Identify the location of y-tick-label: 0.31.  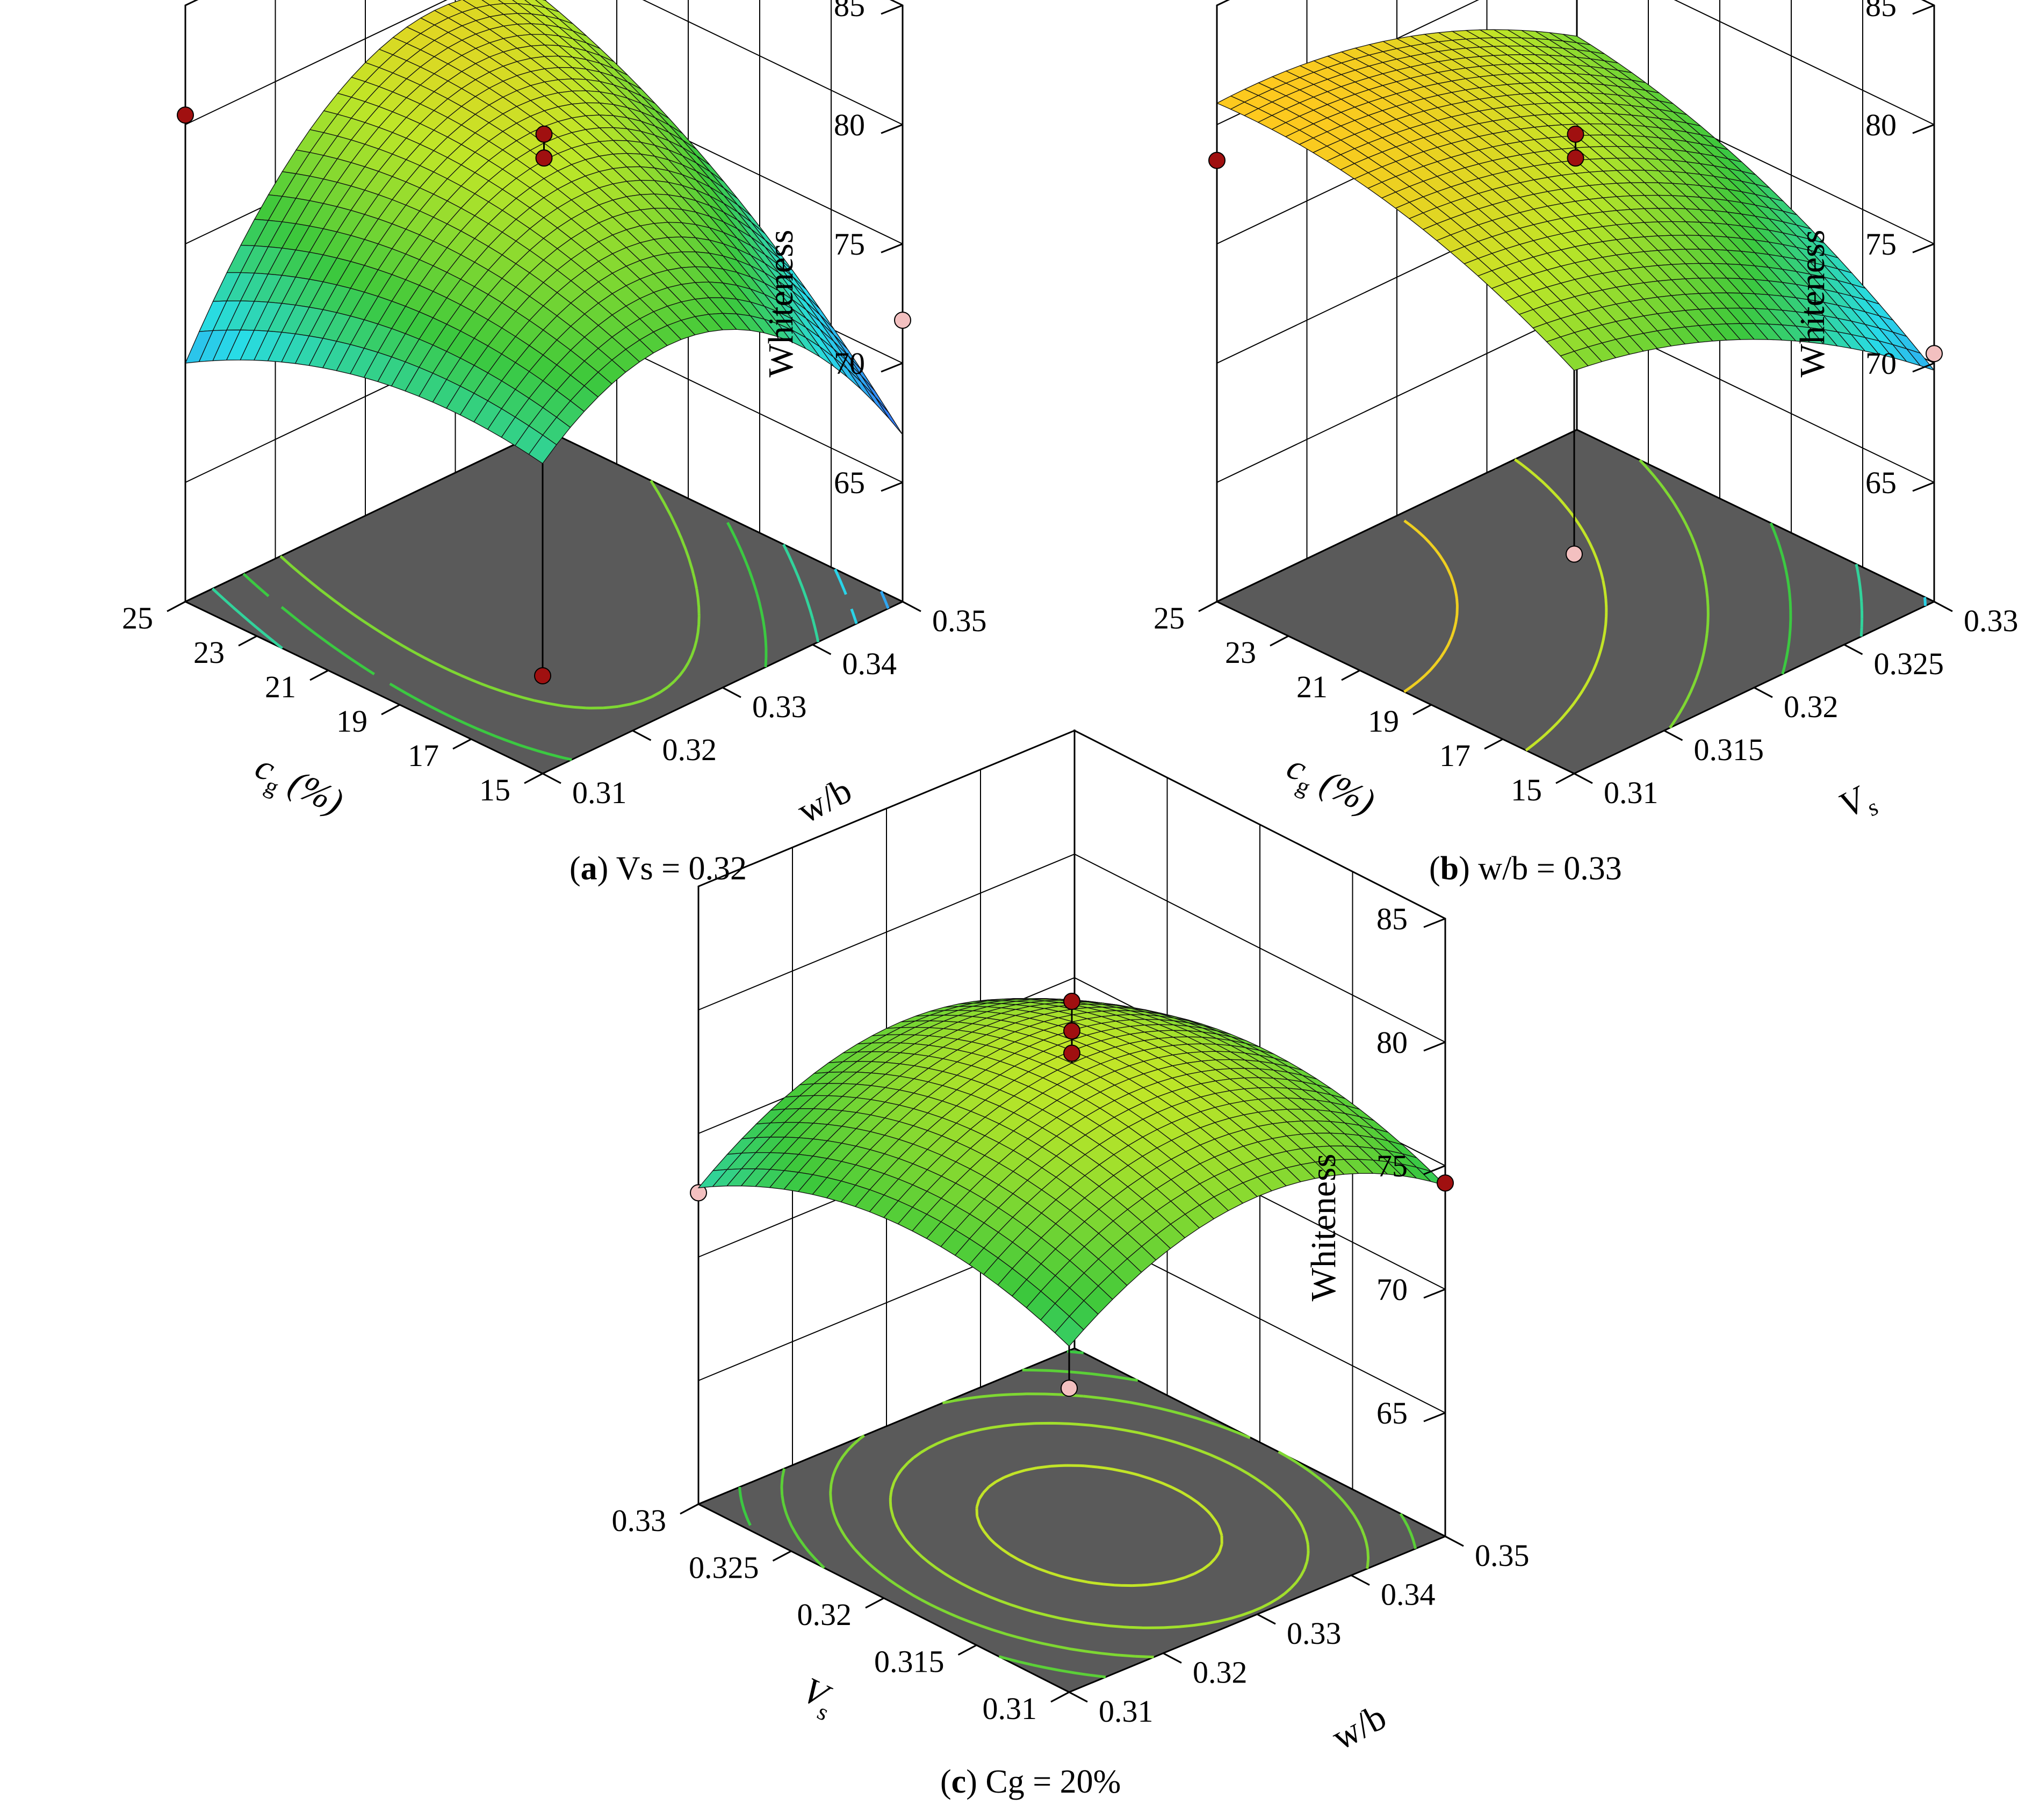
(1127, 1711).